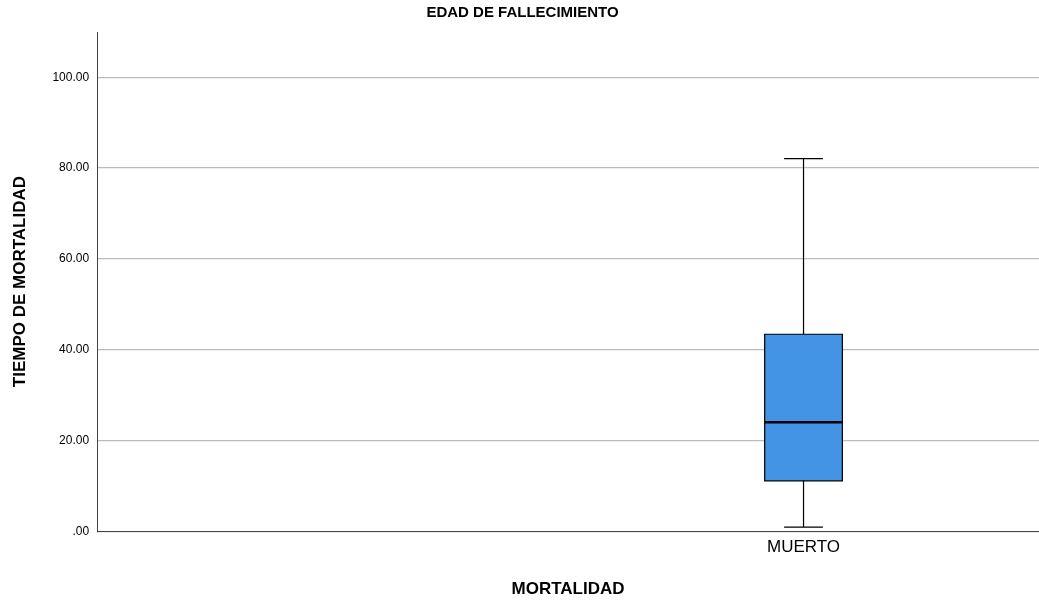 The image size is (1039, 612). I want to click on y-axis-title: TIEMPO DE MORTALIDAD, so click(19, 281).